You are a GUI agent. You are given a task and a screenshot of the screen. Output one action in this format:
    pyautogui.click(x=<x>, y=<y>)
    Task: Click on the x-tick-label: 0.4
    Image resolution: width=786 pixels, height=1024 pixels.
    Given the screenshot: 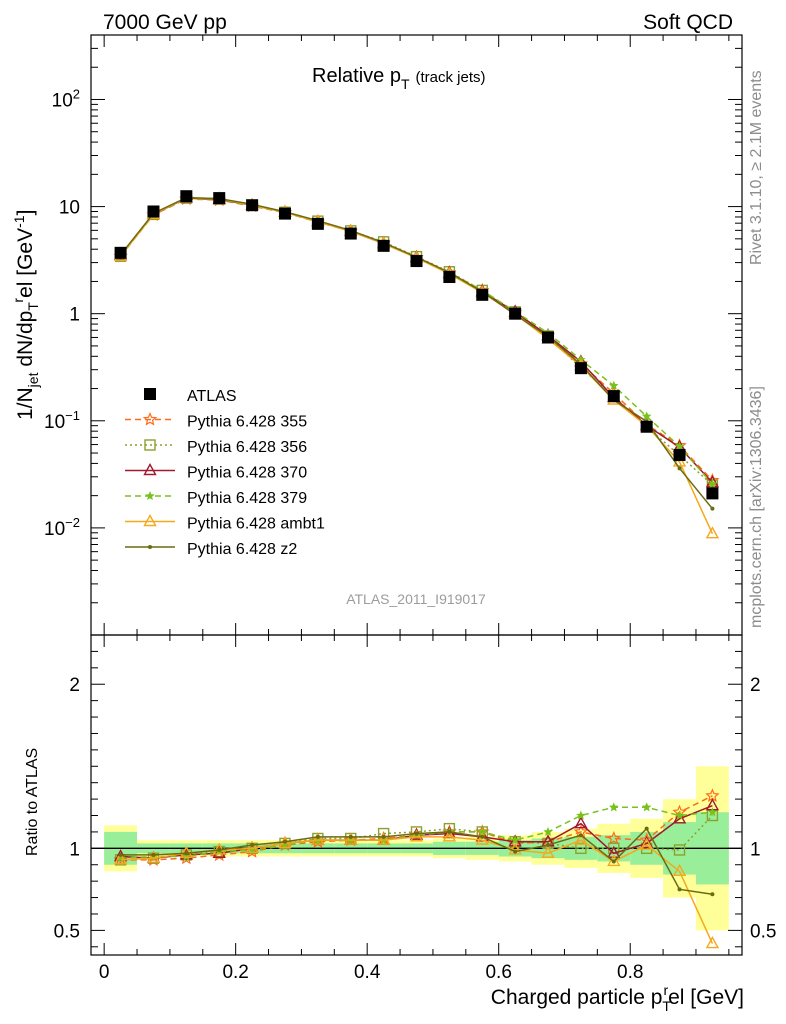 What is the action you would take?
    pyautogui.click(x=367, y=972)
    